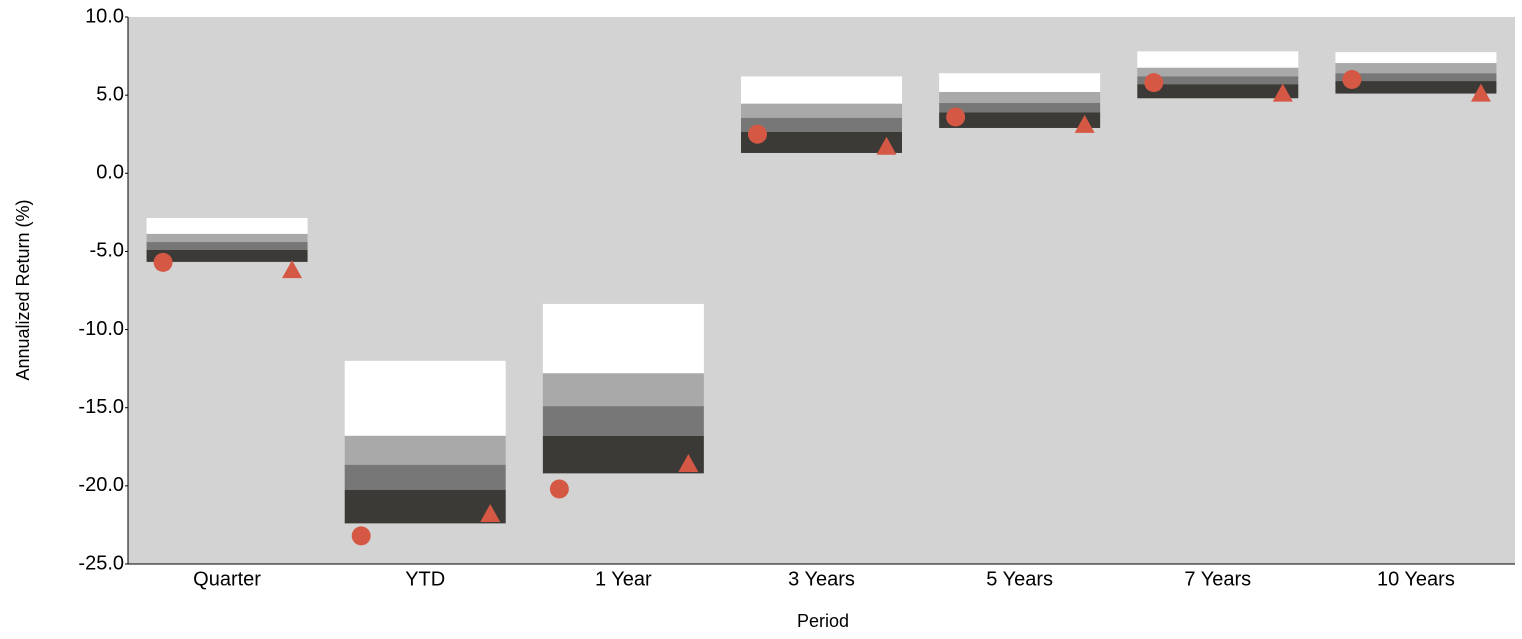  Describe the element at coordinates (227, 579) in the screenshot. I see `x-tick-label: Quarter` at that location.